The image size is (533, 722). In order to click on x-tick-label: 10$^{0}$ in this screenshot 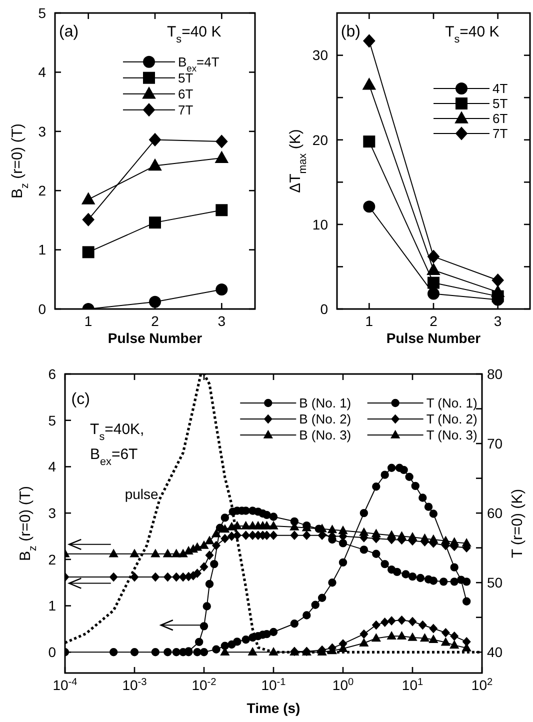, I will do `click(343, 684)`.